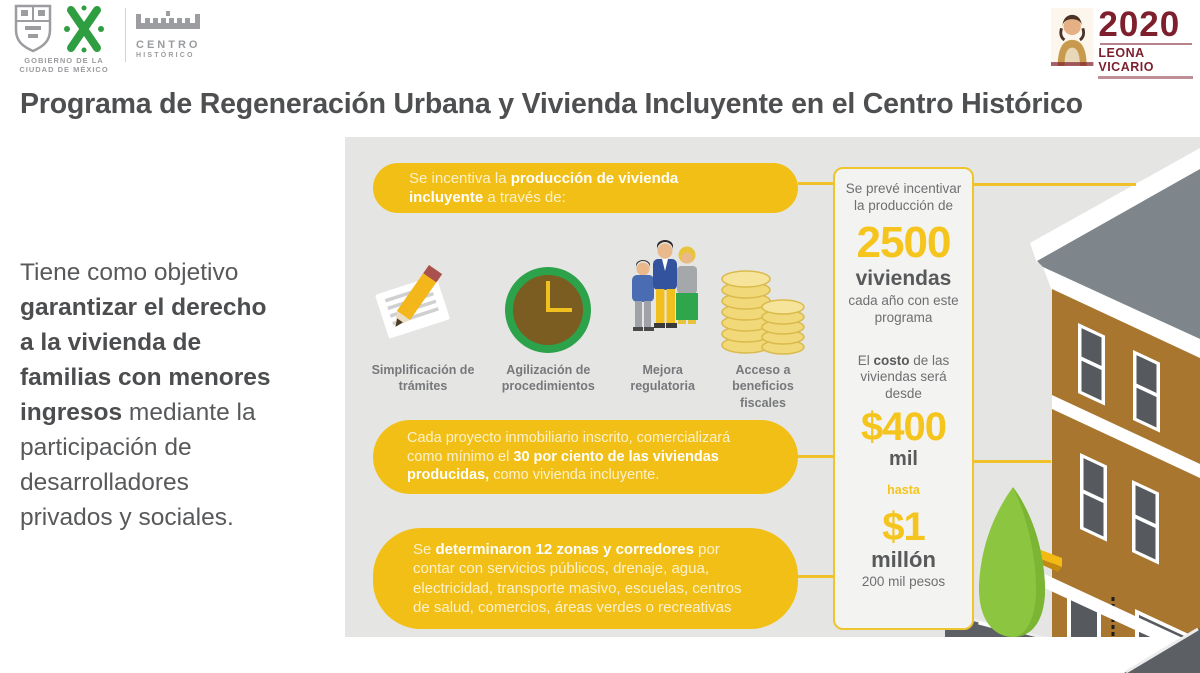  What do you see at coordinates (903, 560) in the screenshot?
I see `stat-price-to-unit: millón` at bounding box center [903, 560].